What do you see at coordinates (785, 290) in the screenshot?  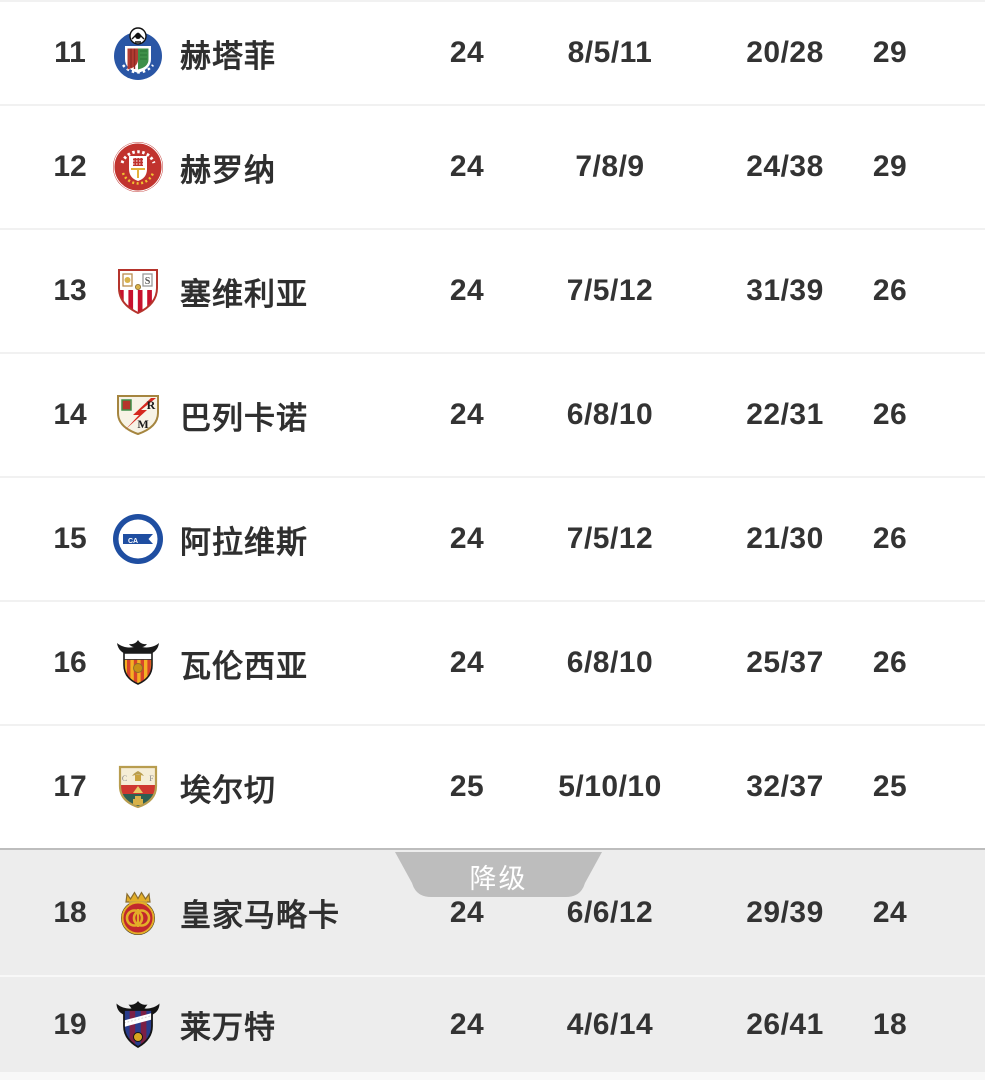 I see `goals-for-against: 31/39` at bounding box center [785, 290].